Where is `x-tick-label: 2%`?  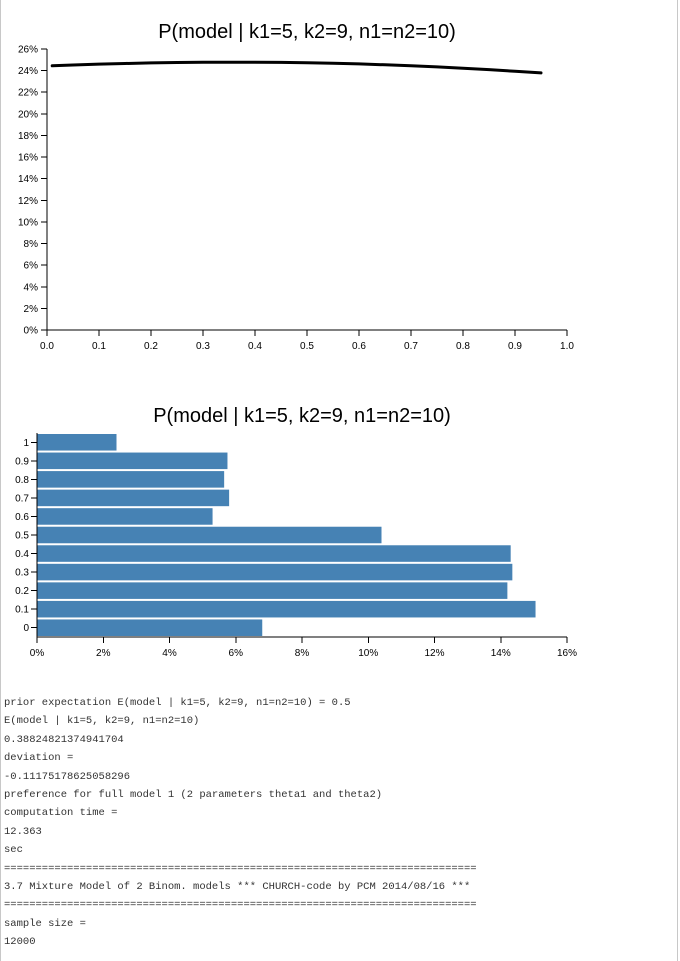
x-tick-label: 2% is located at coordinates (103, 653).